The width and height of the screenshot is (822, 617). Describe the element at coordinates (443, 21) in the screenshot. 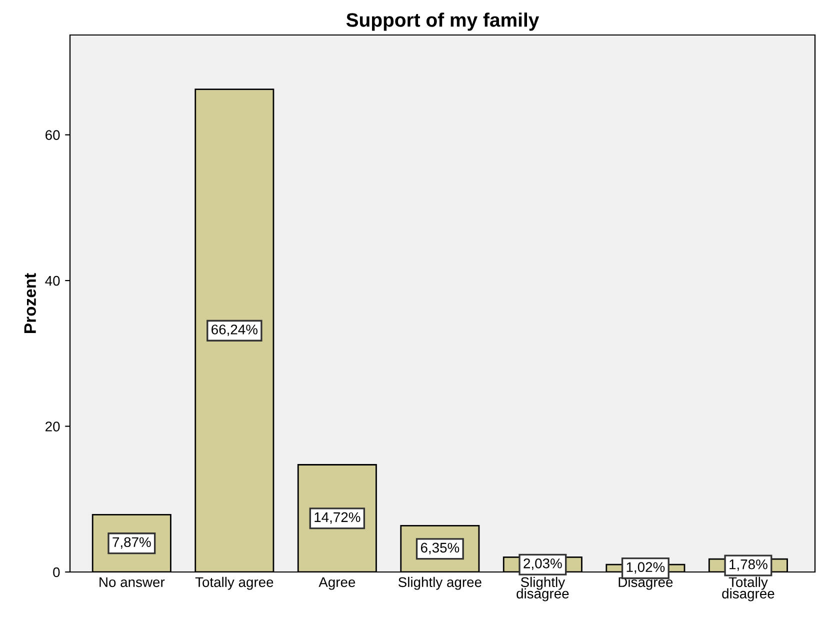

I see `chart-title: Support of my family` at that location.